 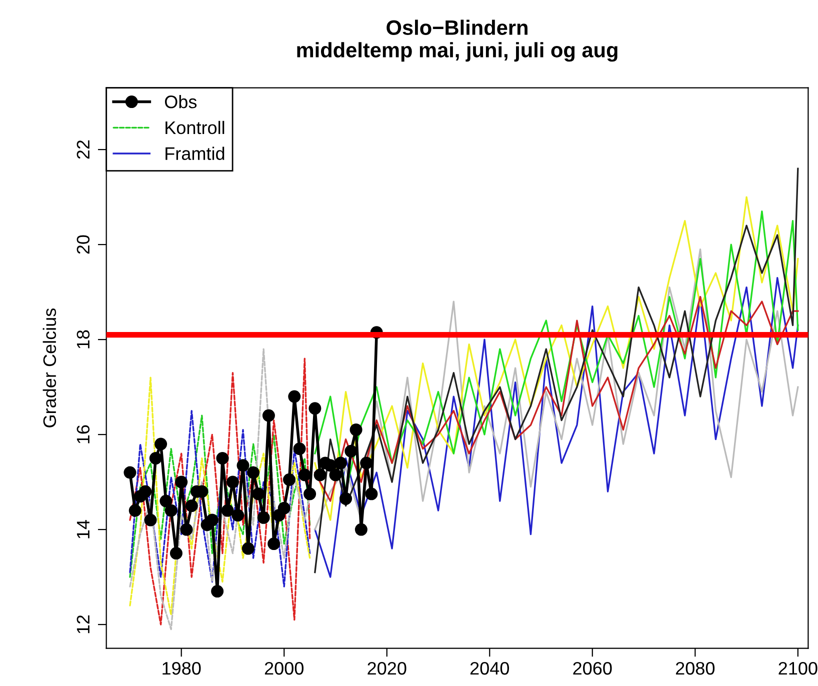 I want to click on legend-label: Kontroll, so click(x=195, y=127).